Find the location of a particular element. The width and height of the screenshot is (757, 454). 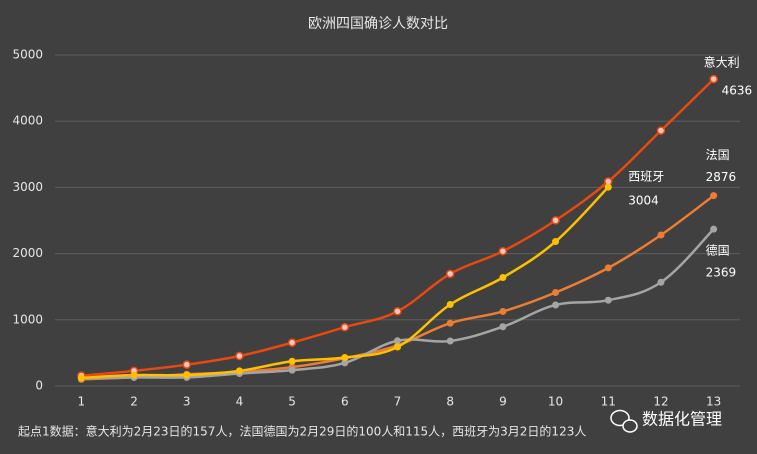

x-tick-label: 12 is located at coordinates (660, 402).